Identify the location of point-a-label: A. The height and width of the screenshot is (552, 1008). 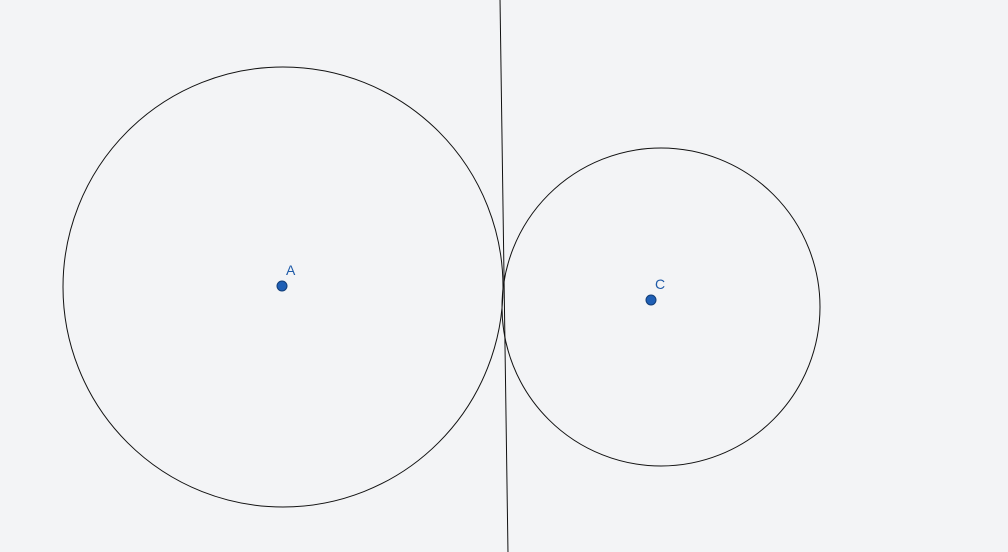
(291, 270).